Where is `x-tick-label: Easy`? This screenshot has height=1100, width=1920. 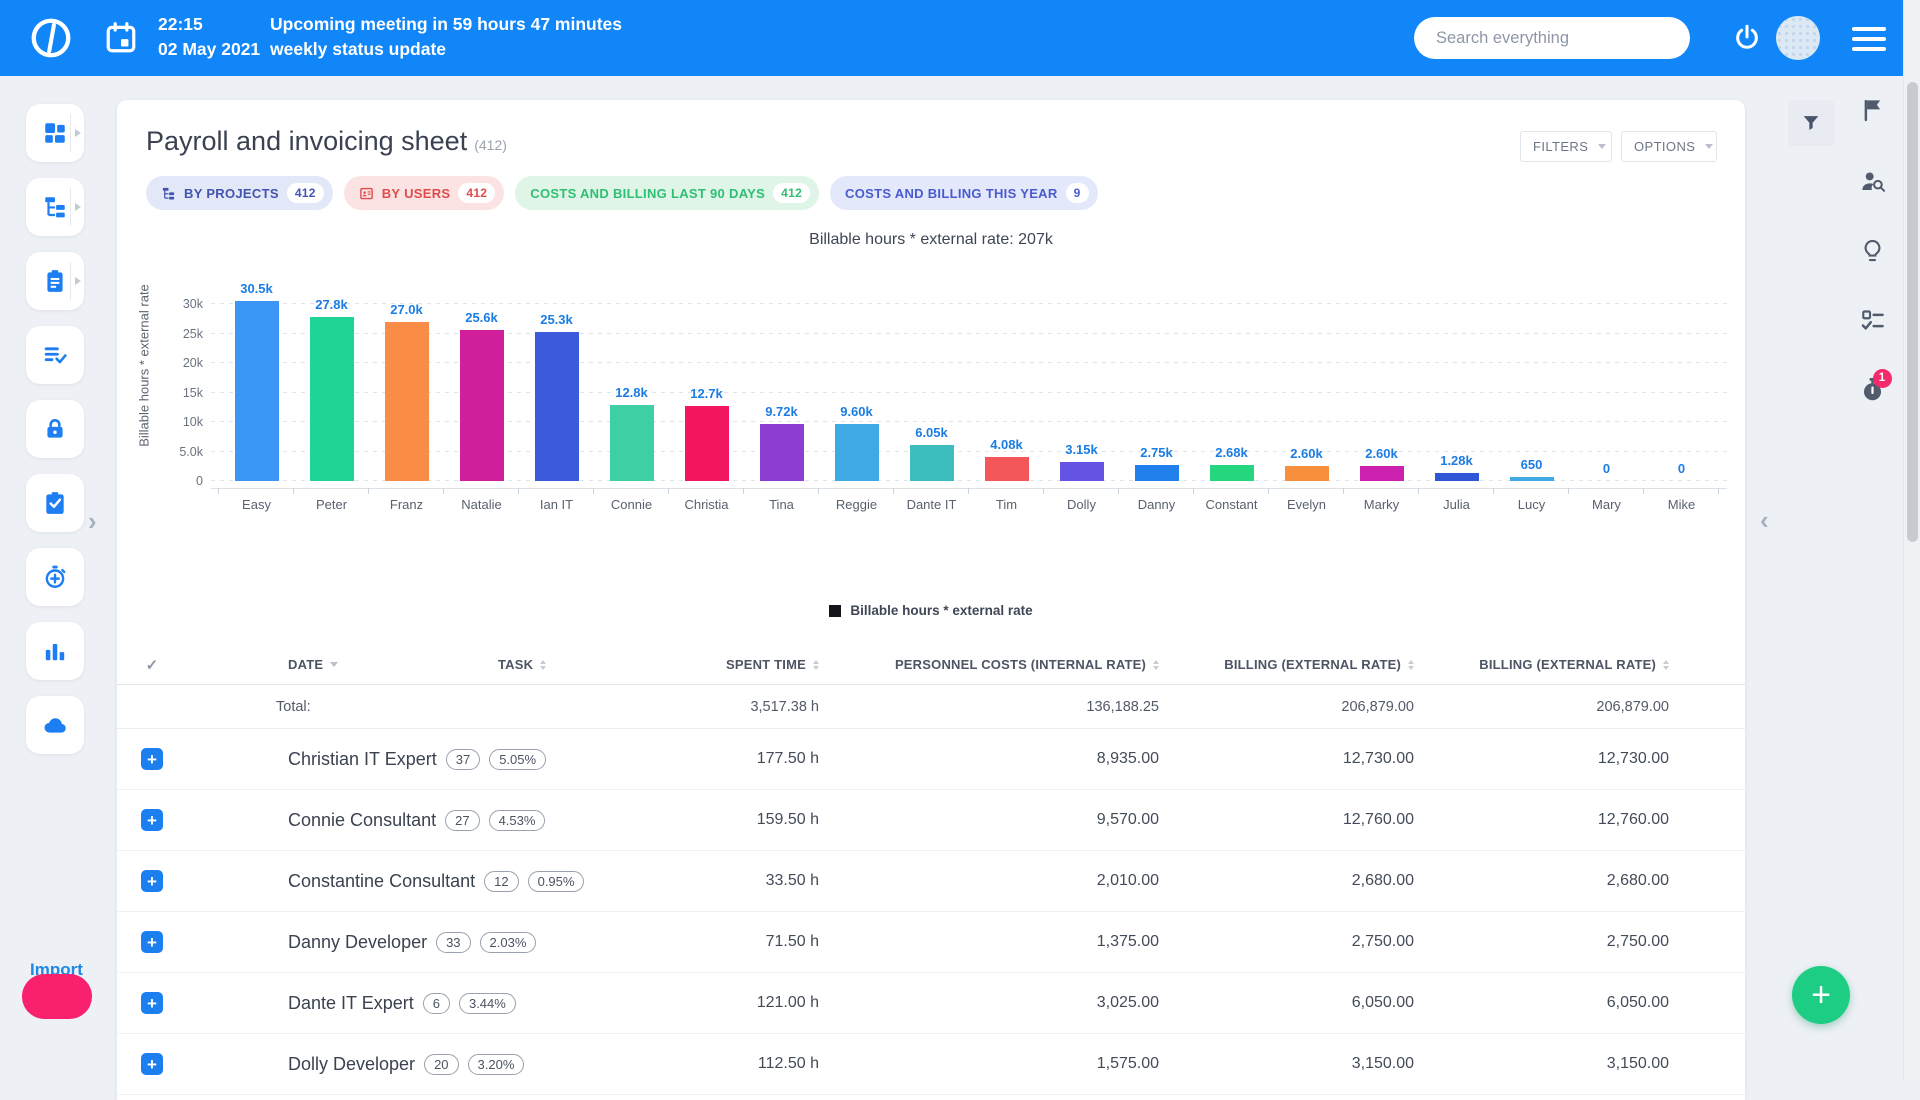 x-tick-label: Easy is located at coordinates (256, 504).